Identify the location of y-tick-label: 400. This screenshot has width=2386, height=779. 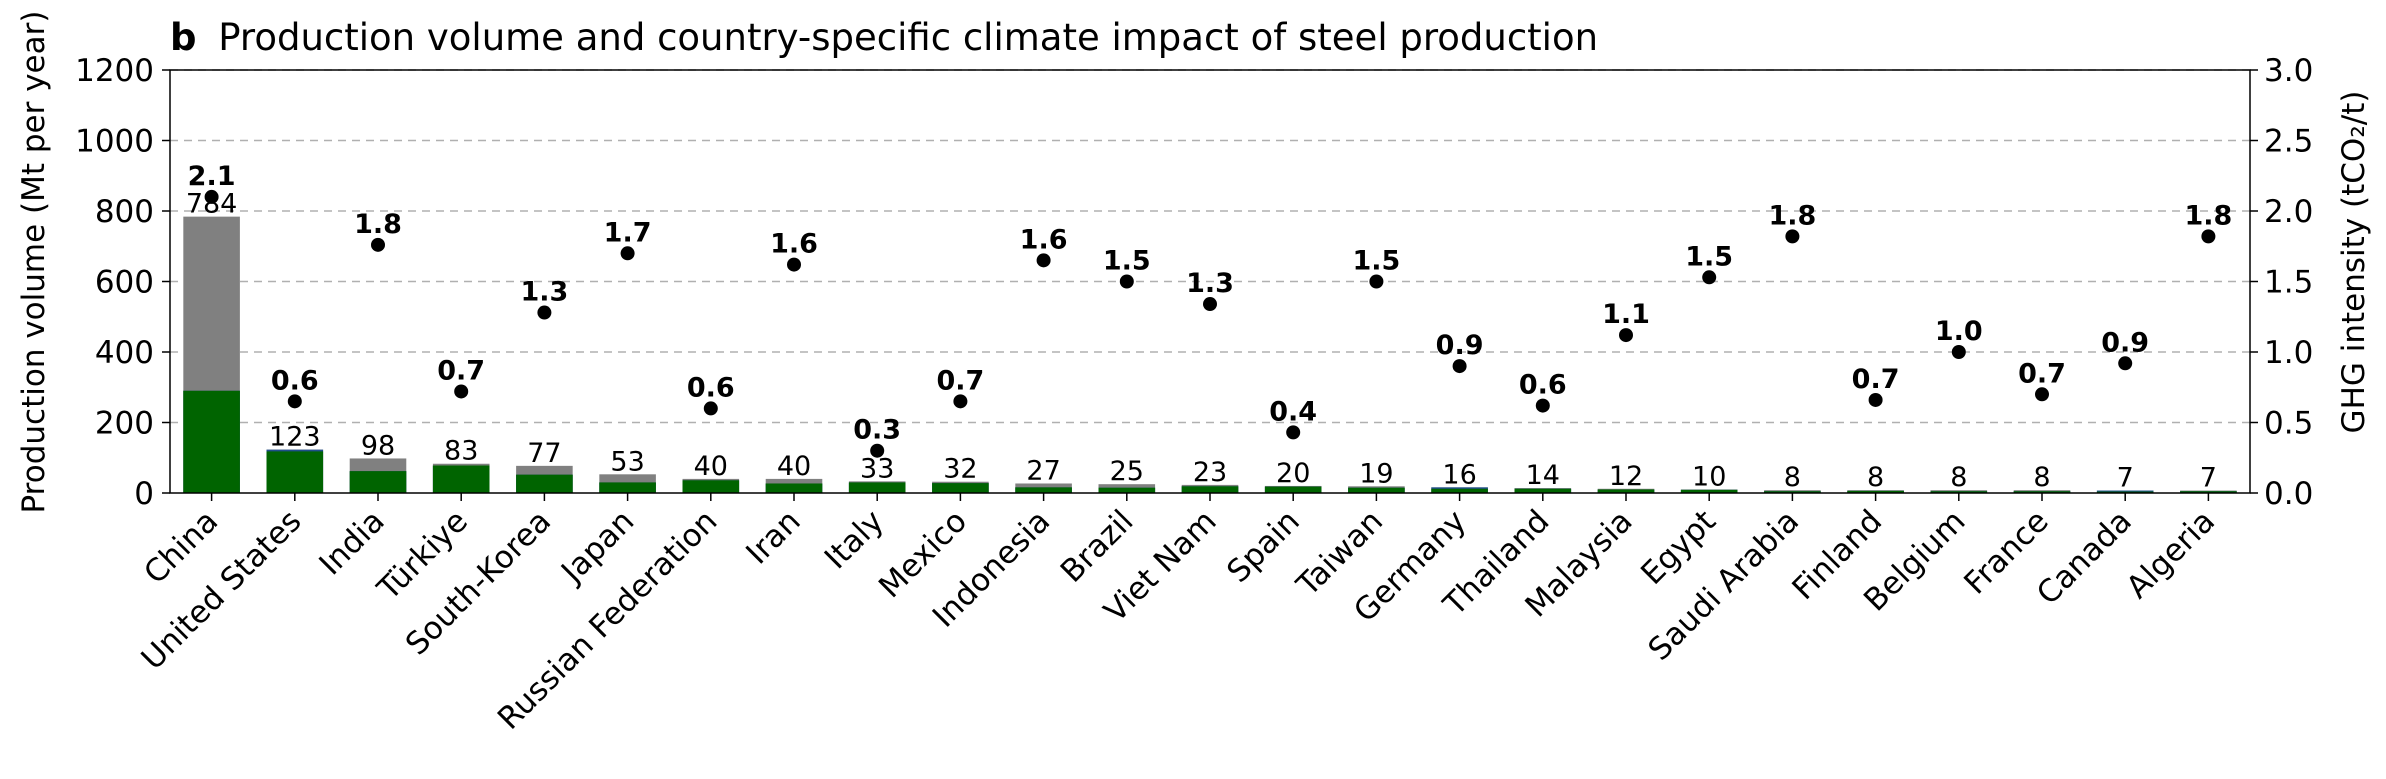
(124, 353).